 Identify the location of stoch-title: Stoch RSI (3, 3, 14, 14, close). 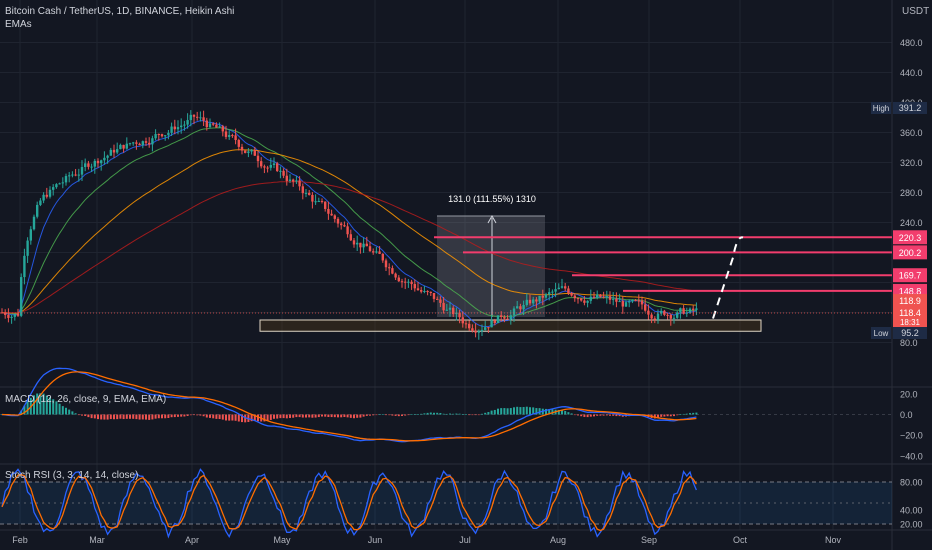
(72, 475).